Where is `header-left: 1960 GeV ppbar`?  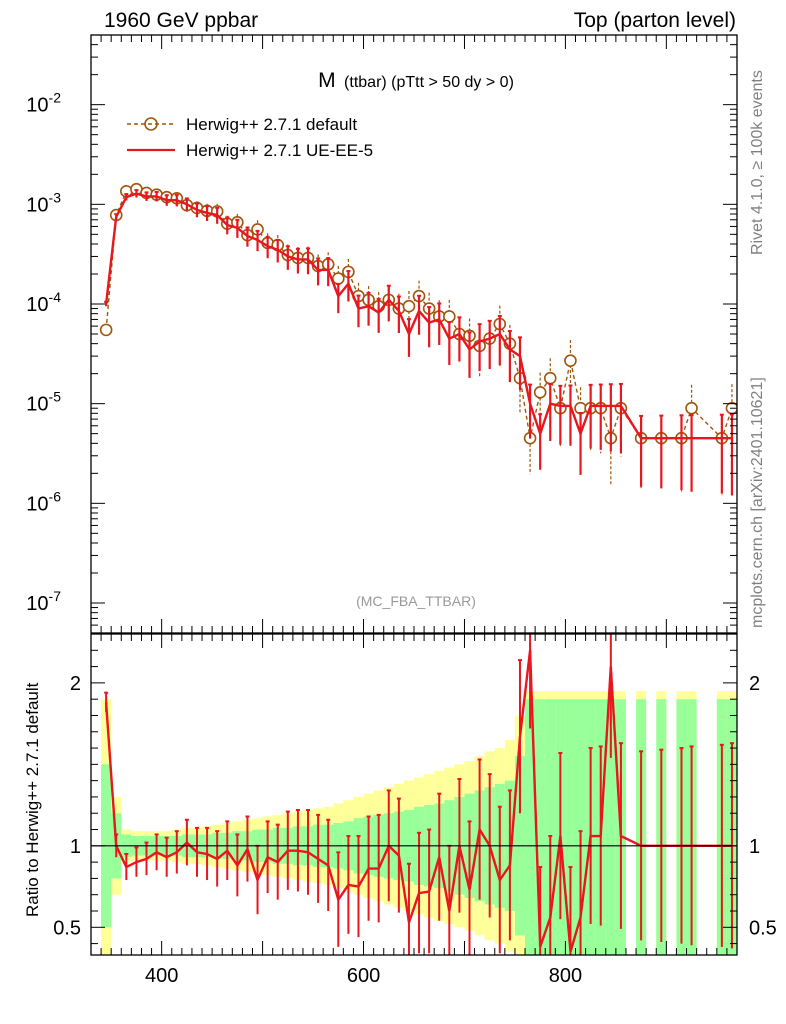 header-left: 1960 GeV ppbar is located at coordinates (181, 20).